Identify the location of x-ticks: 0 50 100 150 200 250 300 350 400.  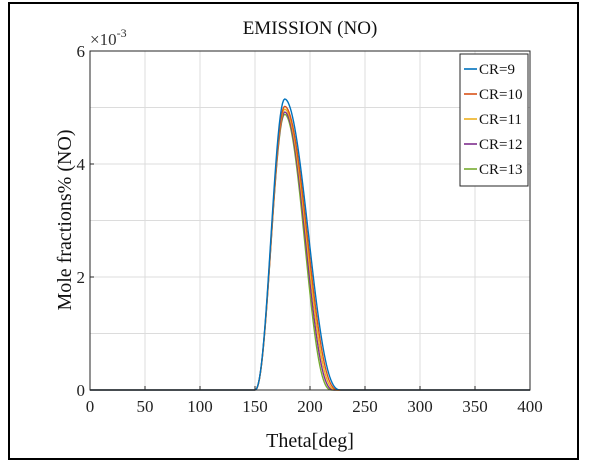
(314, 401).